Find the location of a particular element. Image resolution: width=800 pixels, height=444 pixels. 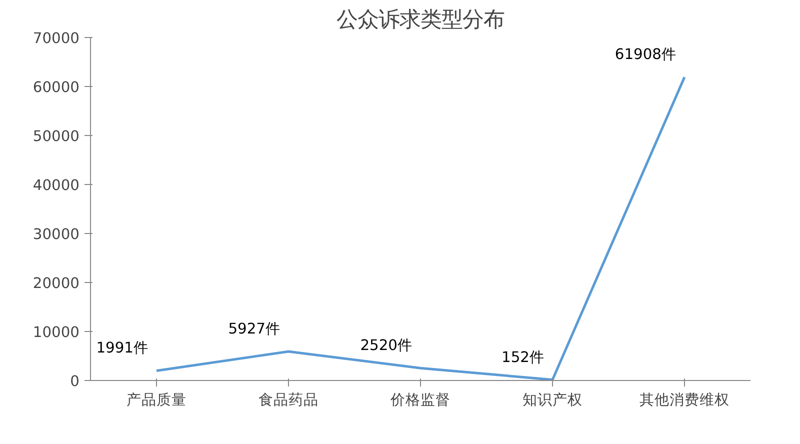

x-tick-label: 价格监督 is located at coordinates (420, 400).